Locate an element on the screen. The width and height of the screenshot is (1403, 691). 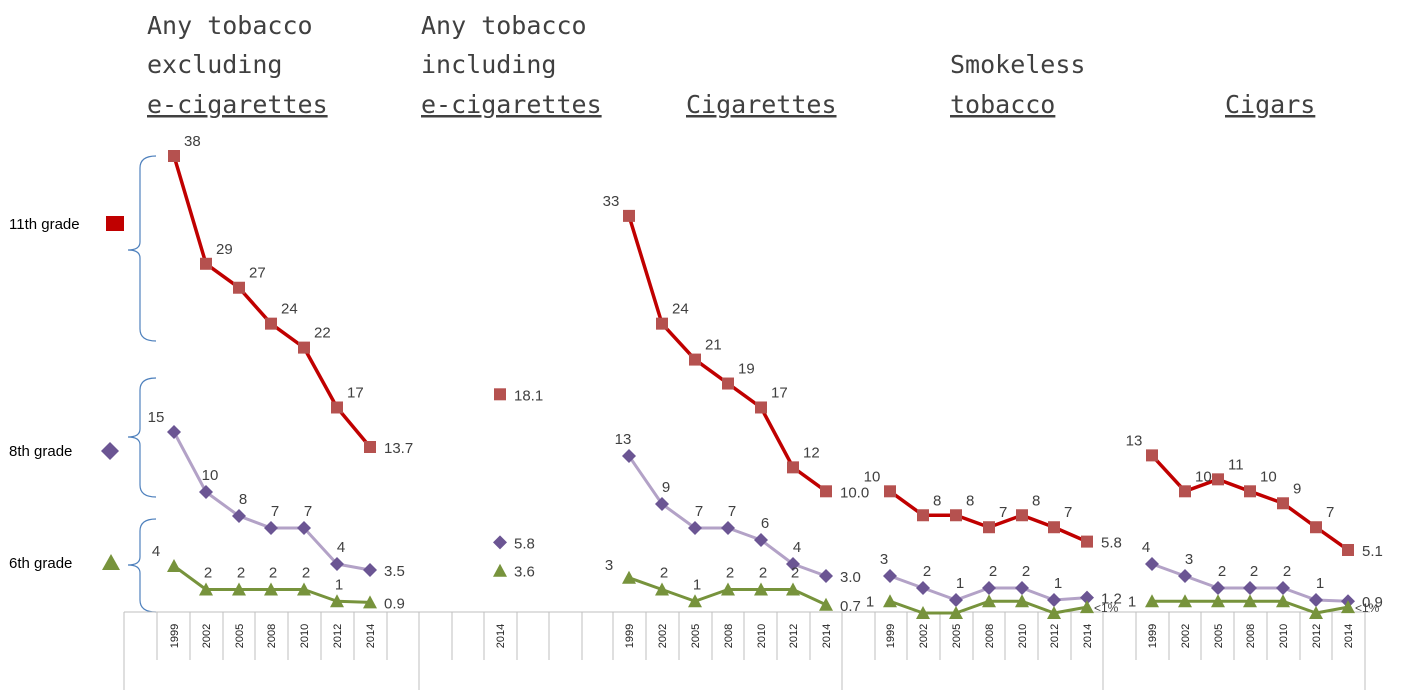
grade-brackets is located at coordinates (142, 384).